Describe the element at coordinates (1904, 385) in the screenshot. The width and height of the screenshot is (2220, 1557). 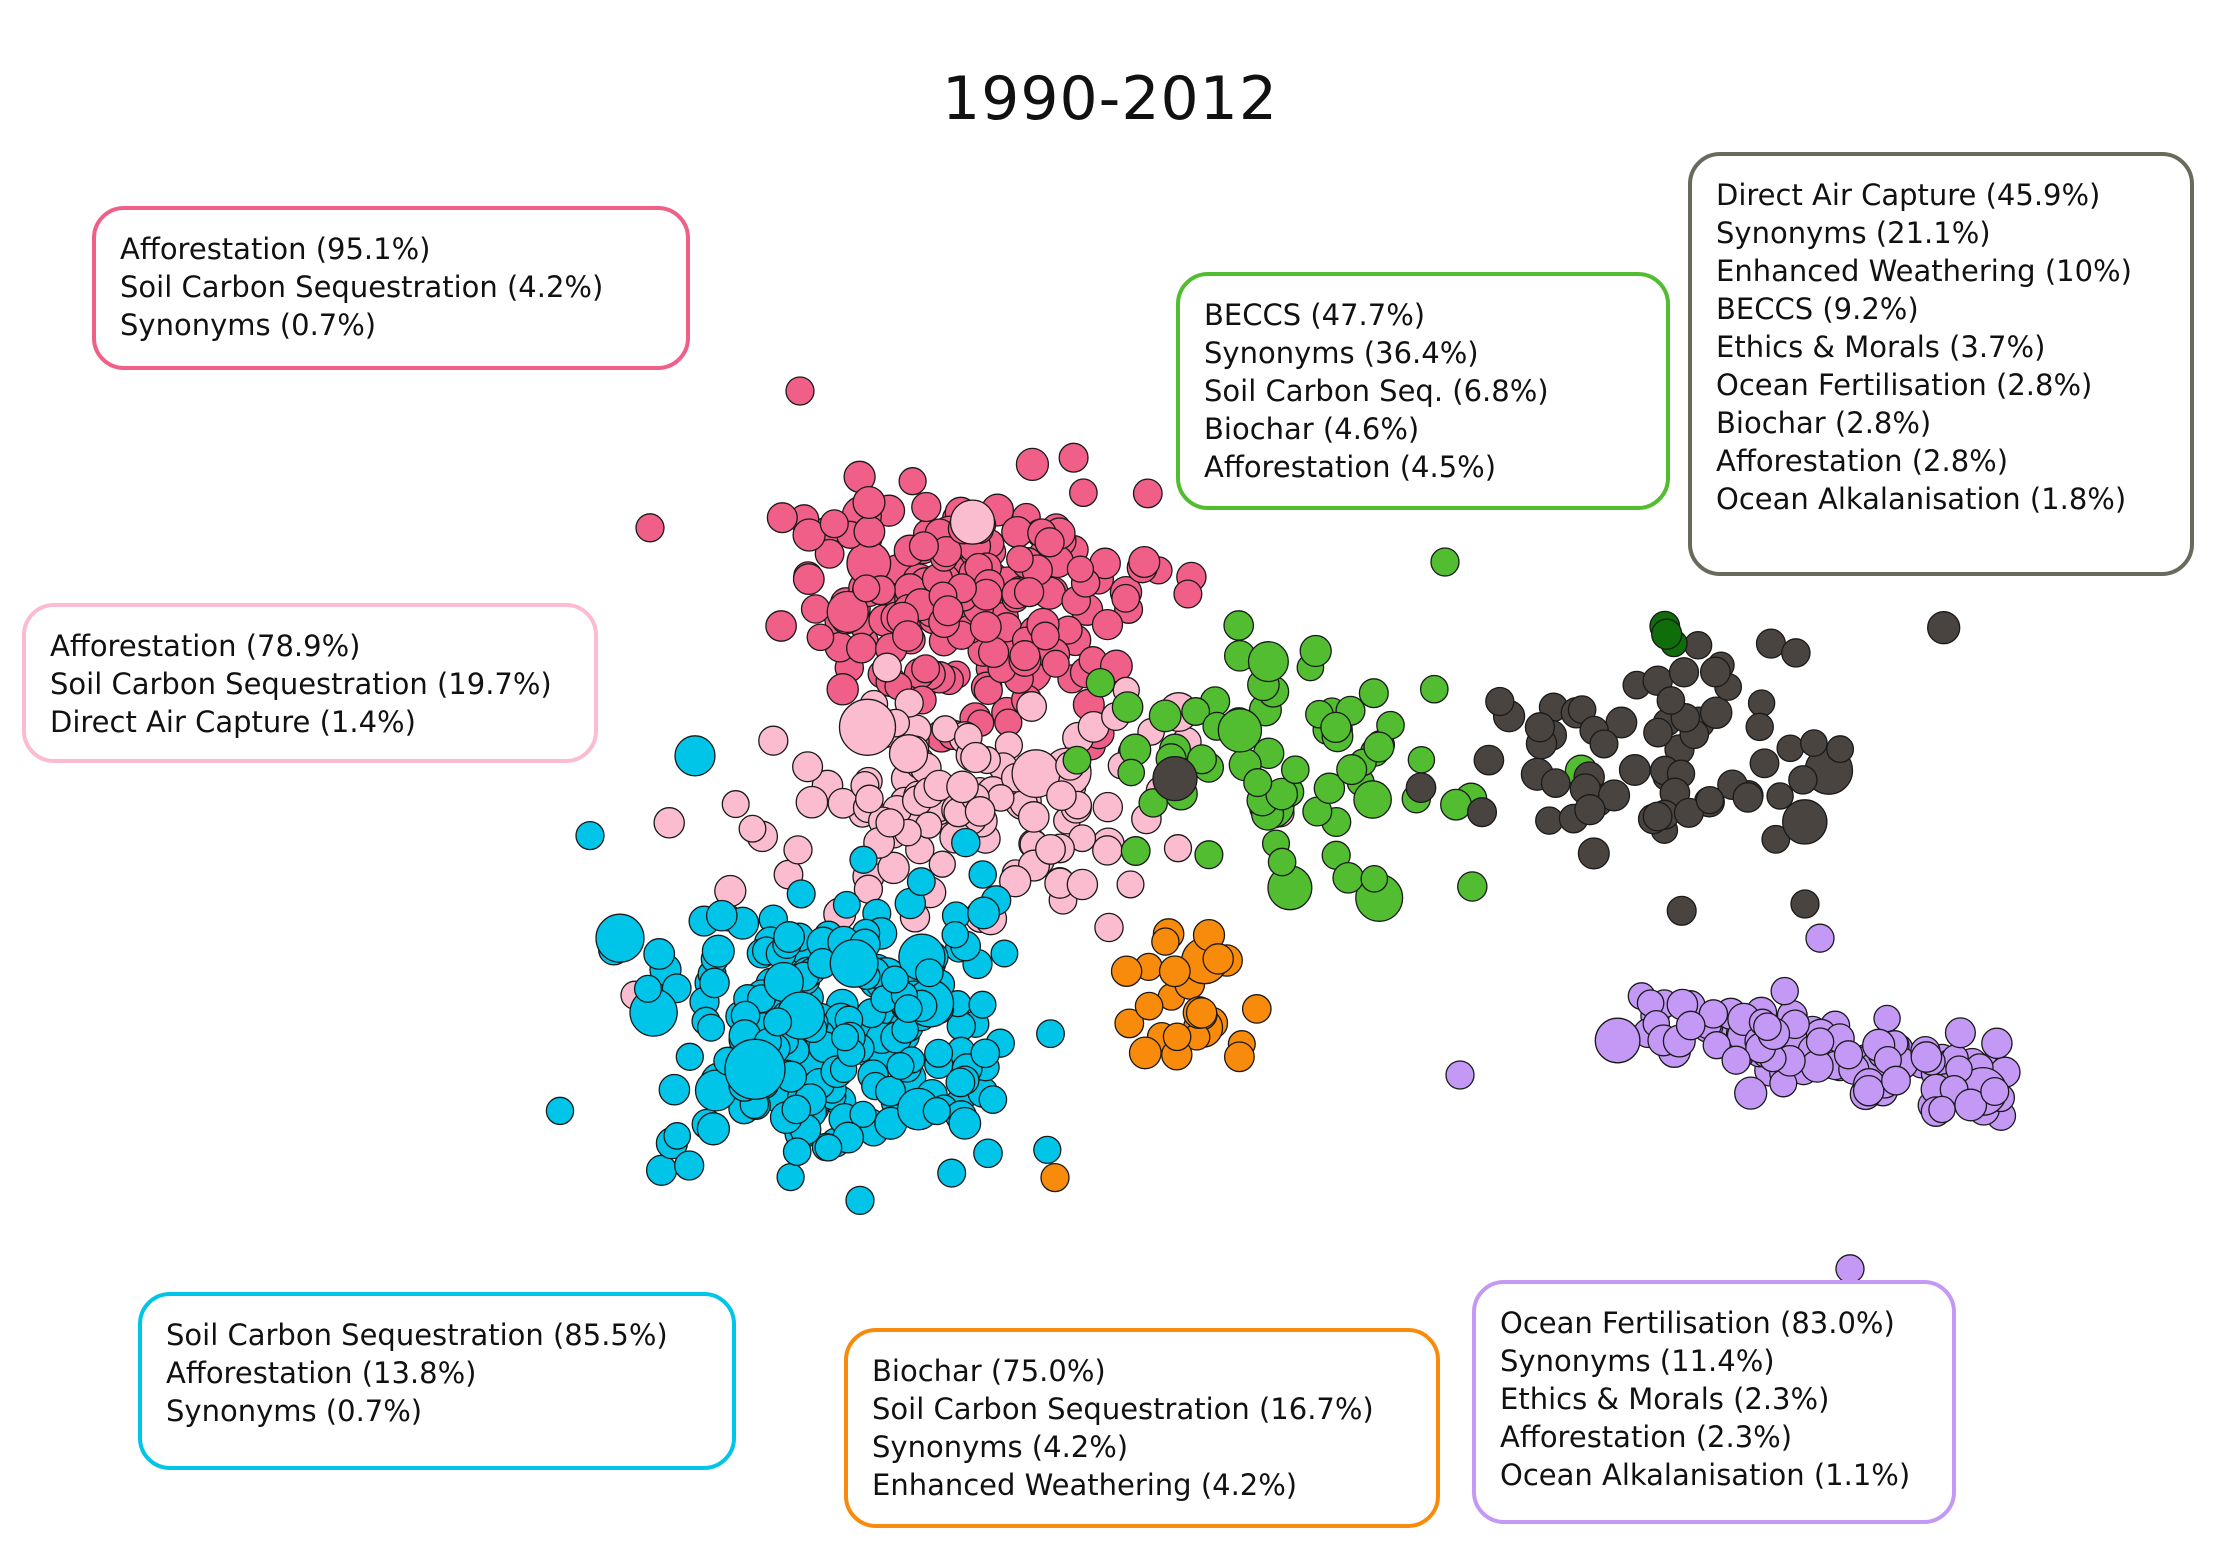
I see `legend-line: Ocean Fertilisation (2.8%)` at that location.